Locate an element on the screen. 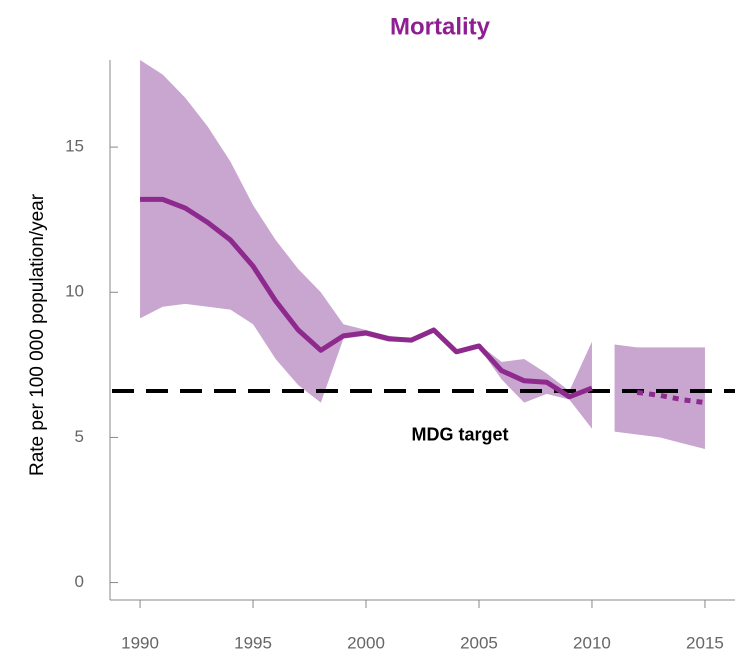 This screenshot has width=735, height=663. y-tick-label: 5 is located at coordinates (79, 436).